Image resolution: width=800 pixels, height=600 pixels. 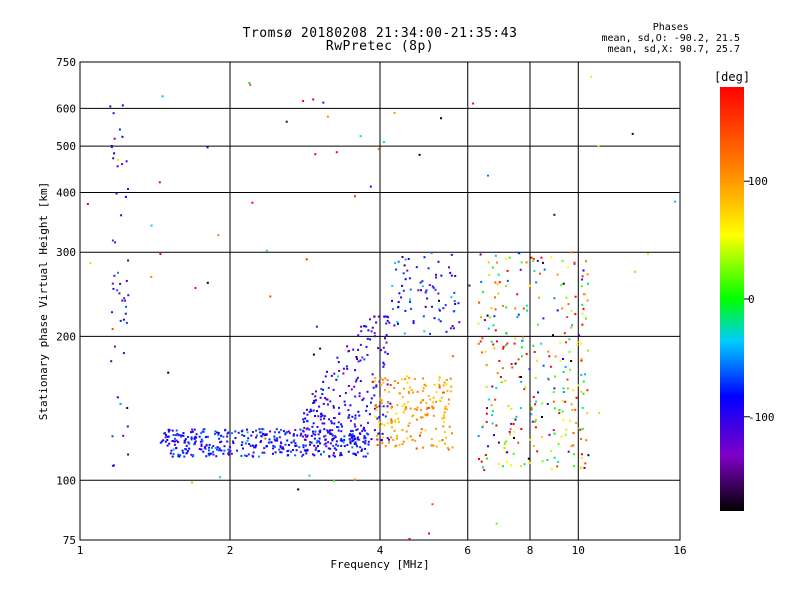 What do you see at coordinates (673, 49) in the screenshot?
I see `stats-line-x: mean, sd,X: 90.7, 25.7` at bounding box center [673, 49].